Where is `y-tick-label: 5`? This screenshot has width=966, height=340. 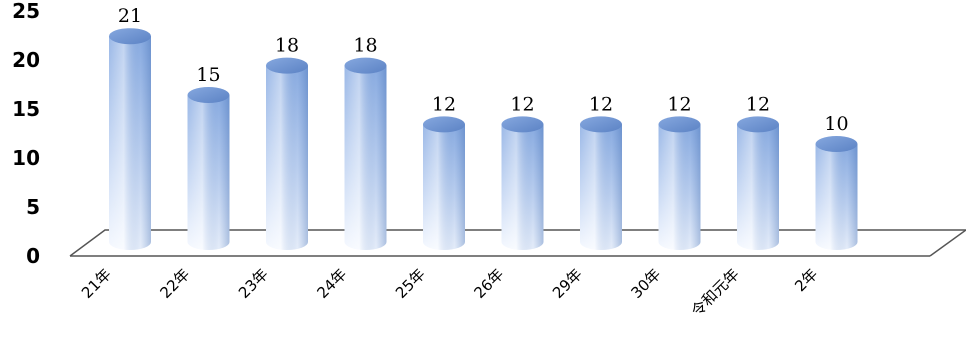 y-tick-label: 5 is located at coordinates (33, 207).